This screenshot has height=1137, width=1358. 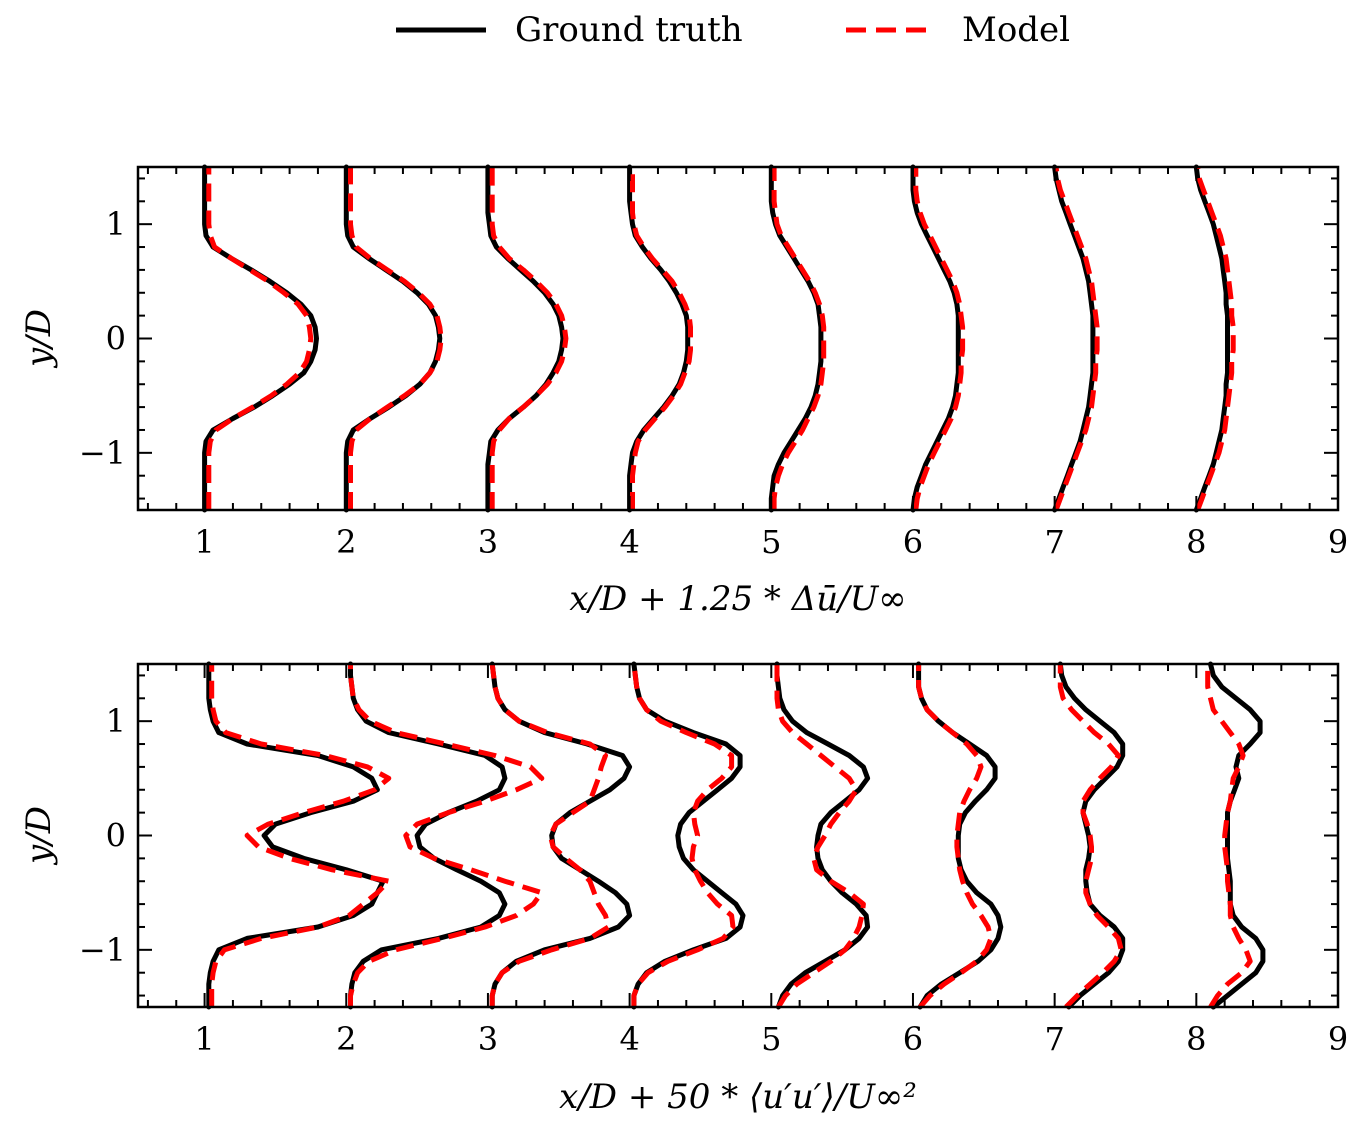 I want to click on bottom-model-line-x2, so click(x=446, y=835).